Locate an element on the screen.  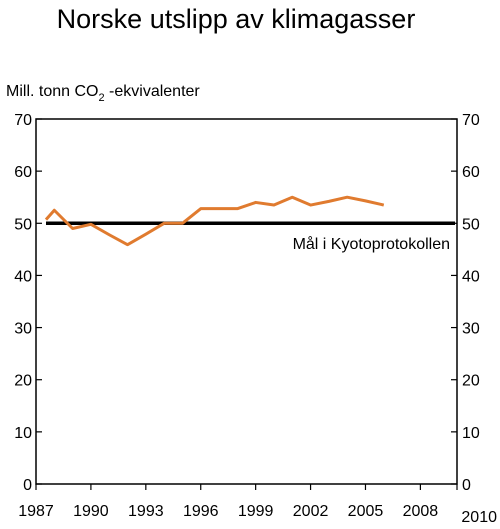
series-line is located at coordinates (214, 221).